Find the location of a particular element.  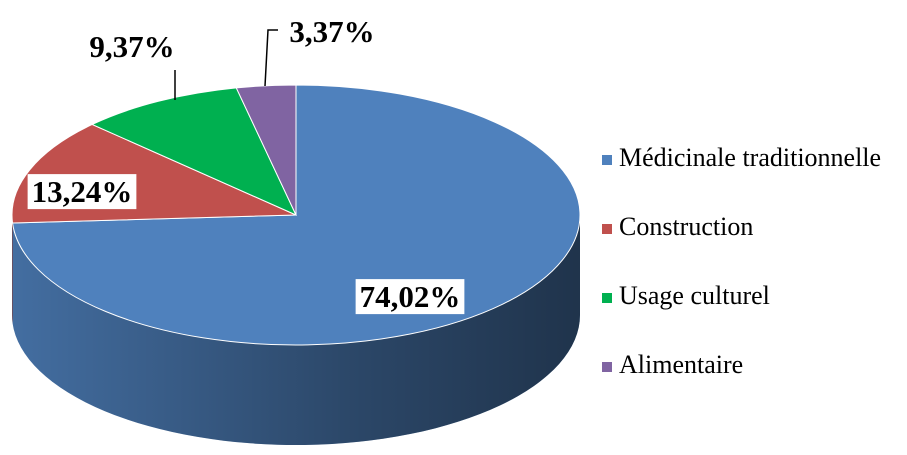

data-label: 74,02% is located at coordinates (410, 296).